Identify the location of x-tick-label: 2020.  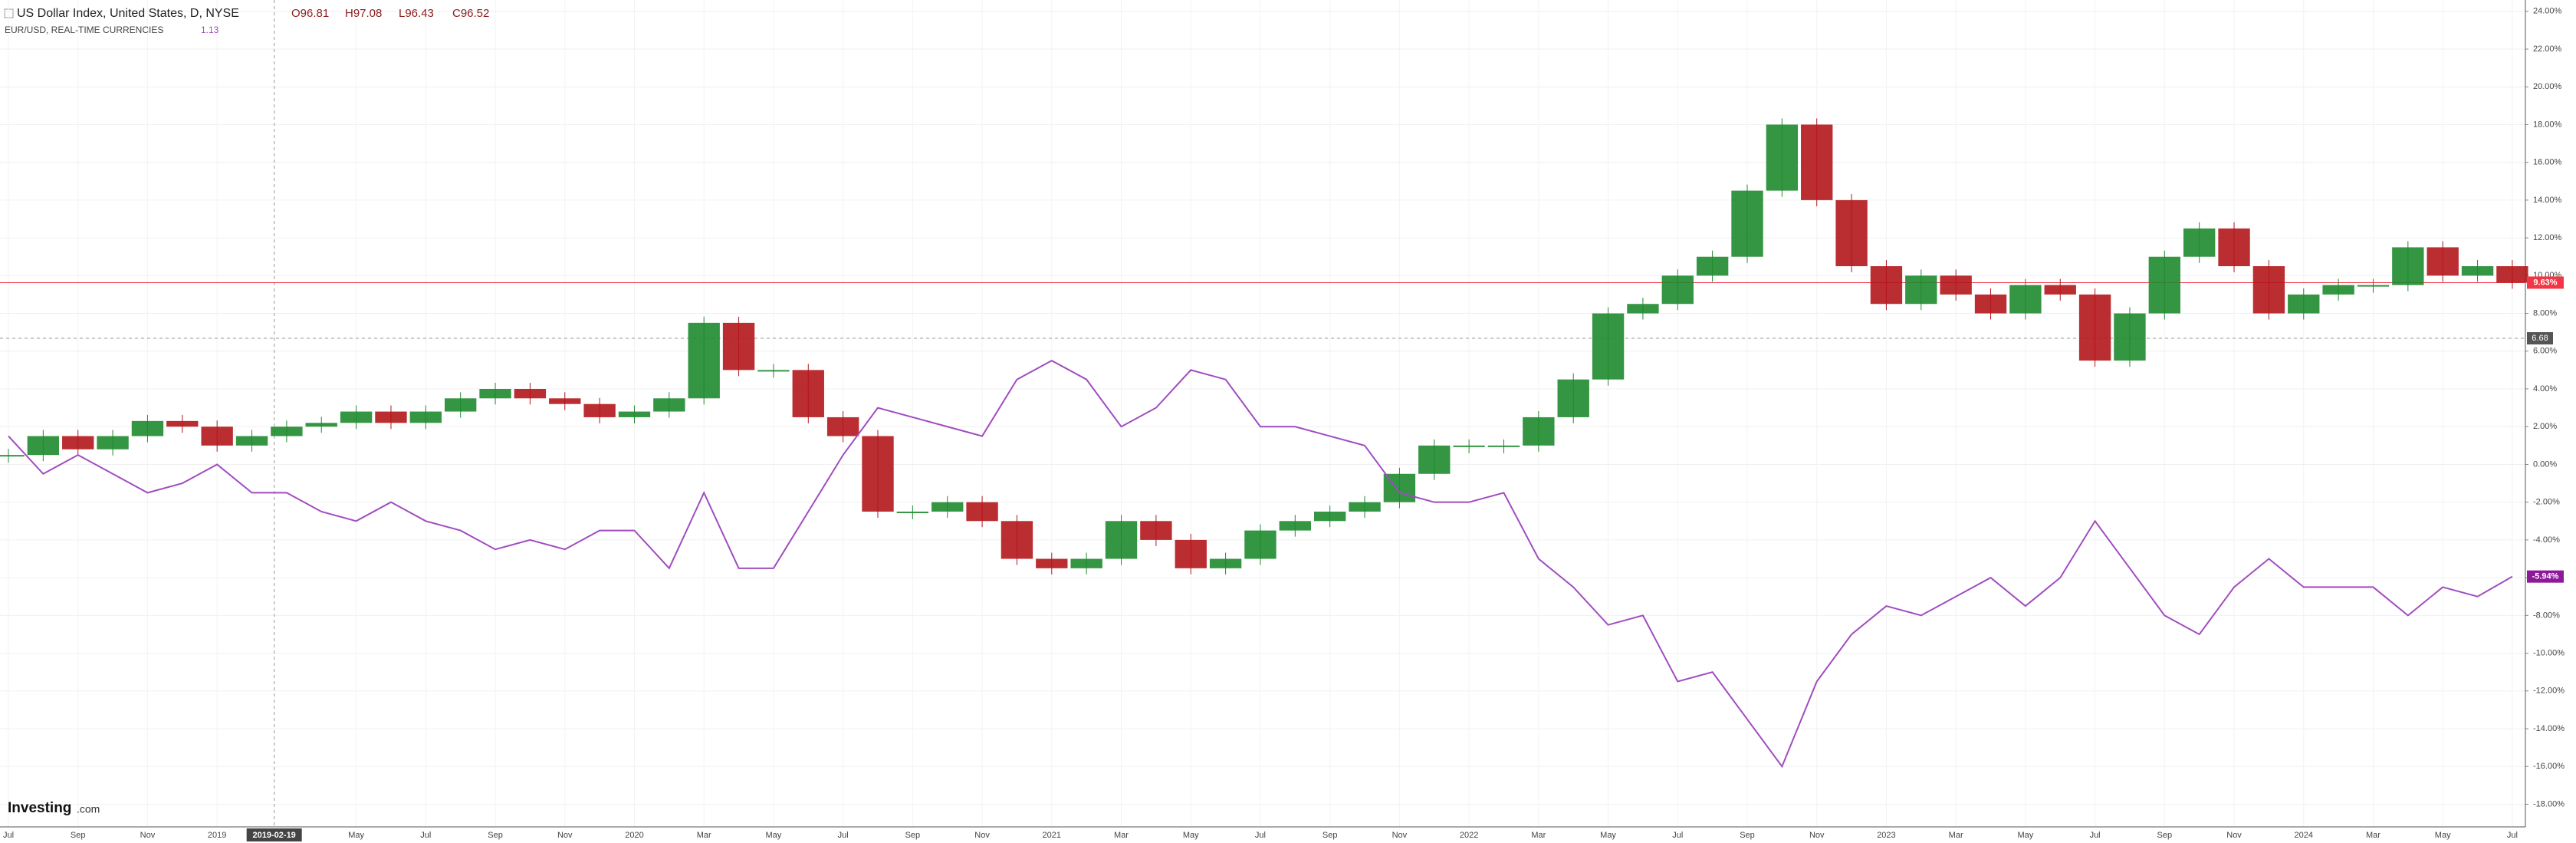
(634, 835).